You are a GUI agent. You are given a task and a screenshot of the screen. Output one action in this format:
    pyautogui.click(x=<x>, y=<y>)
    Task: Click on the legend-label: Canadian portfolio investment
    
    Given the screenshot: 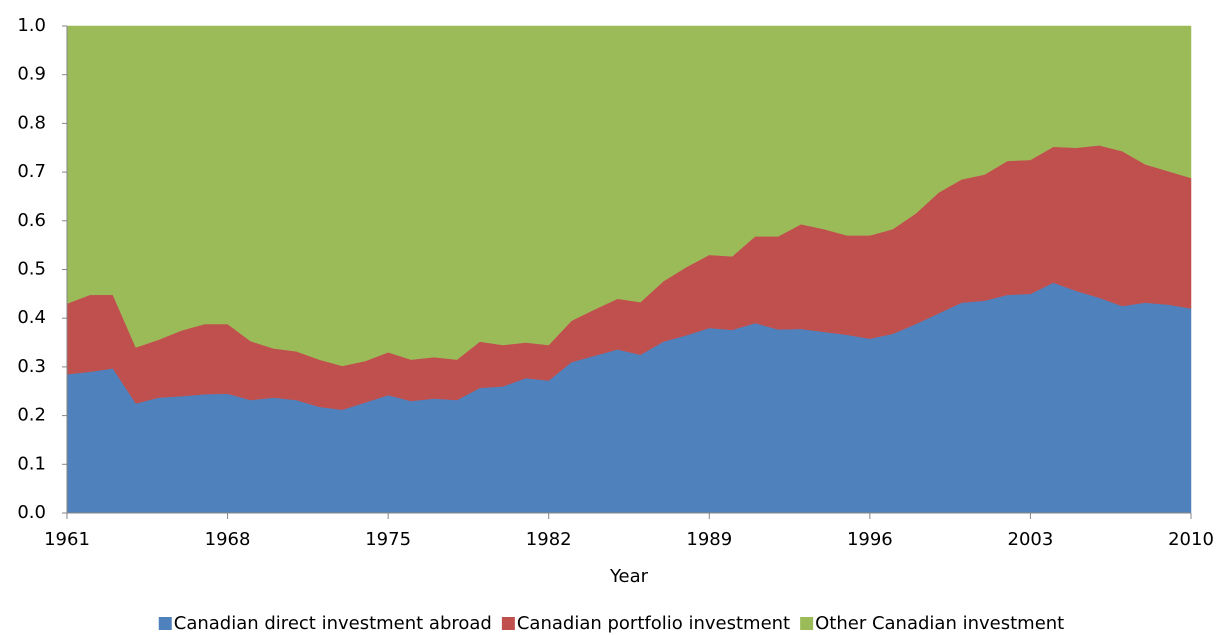 What is the action you would take?
    pyautogui.click(x=653, y=623)
    